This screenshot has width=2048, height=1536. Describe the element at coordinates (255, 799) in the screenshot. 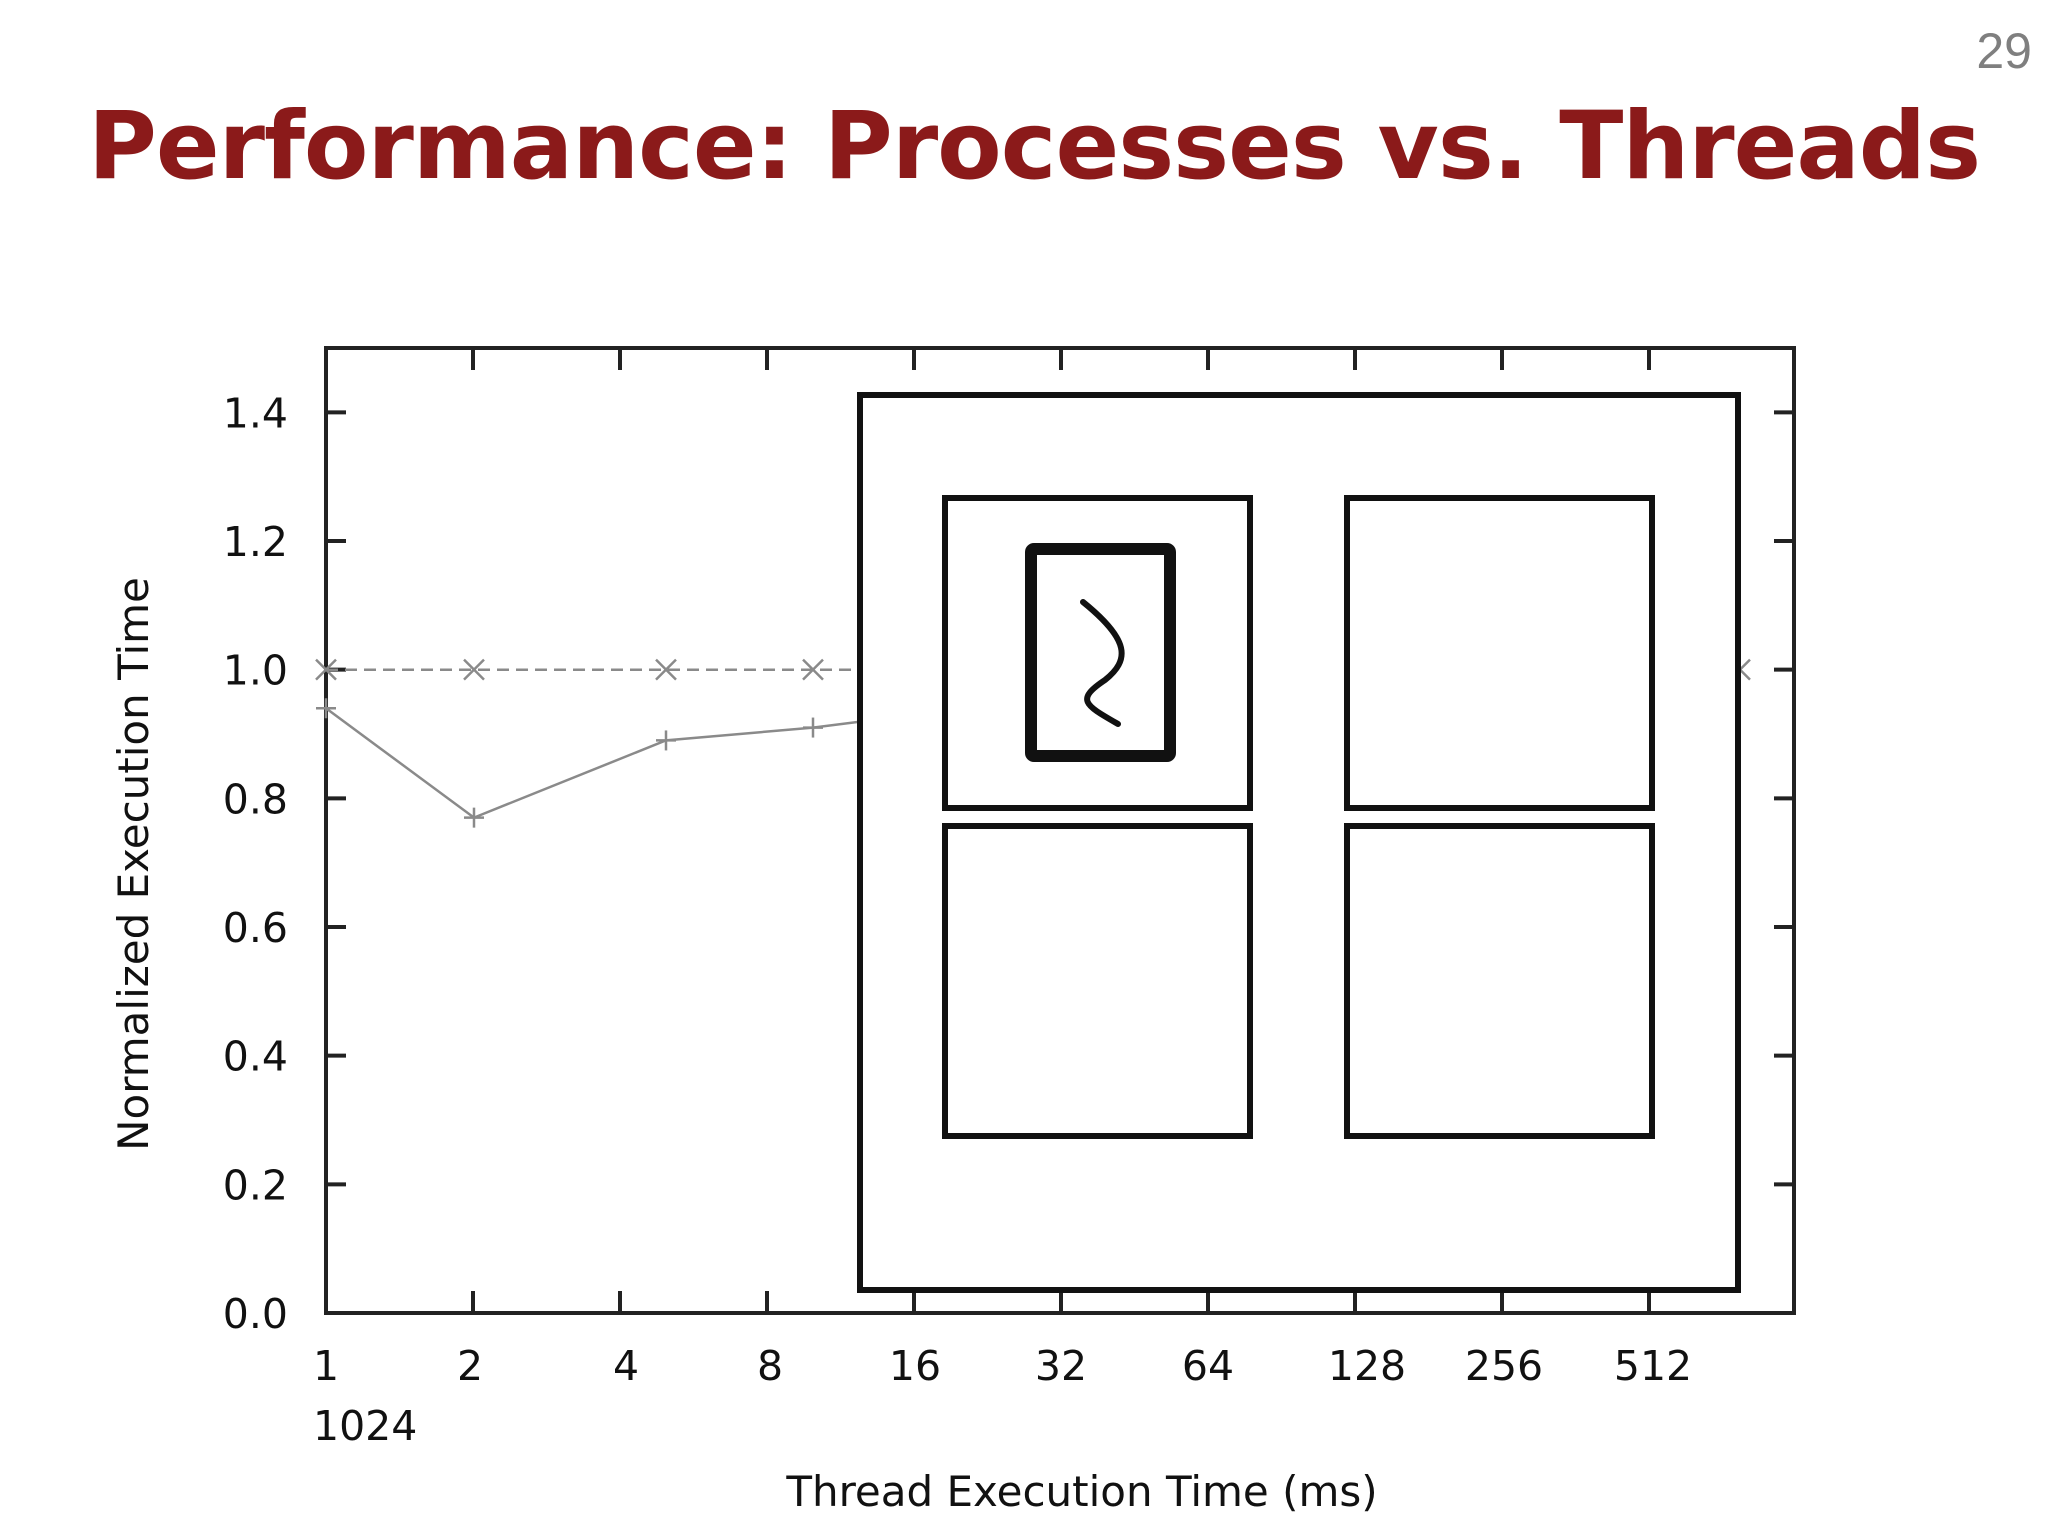

I see `y-tick-label: 0.8` at that location.